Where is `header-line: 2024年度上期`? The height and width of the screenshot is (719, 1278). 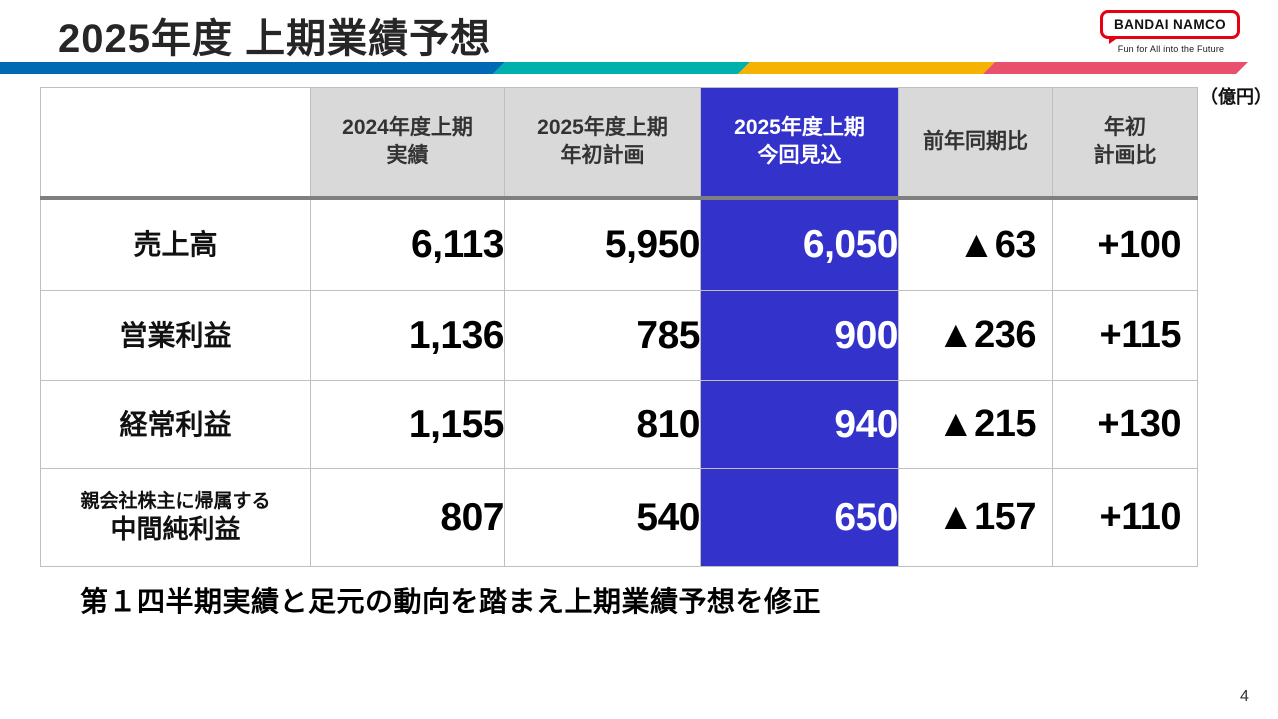
header-line: 2024年度上期 is located at coordinates (407, 127).